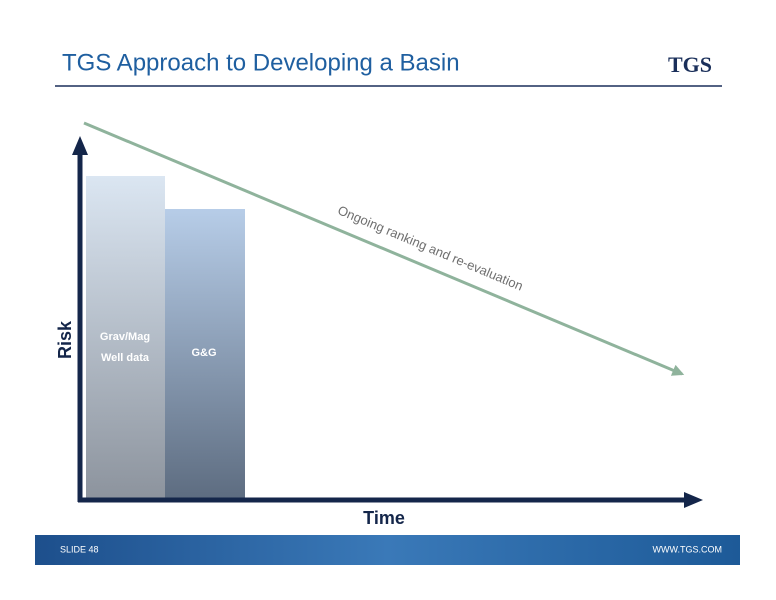 This screenshot has height=600, width=776. I want to click on x-axis-label: Time, so click(384, 518).